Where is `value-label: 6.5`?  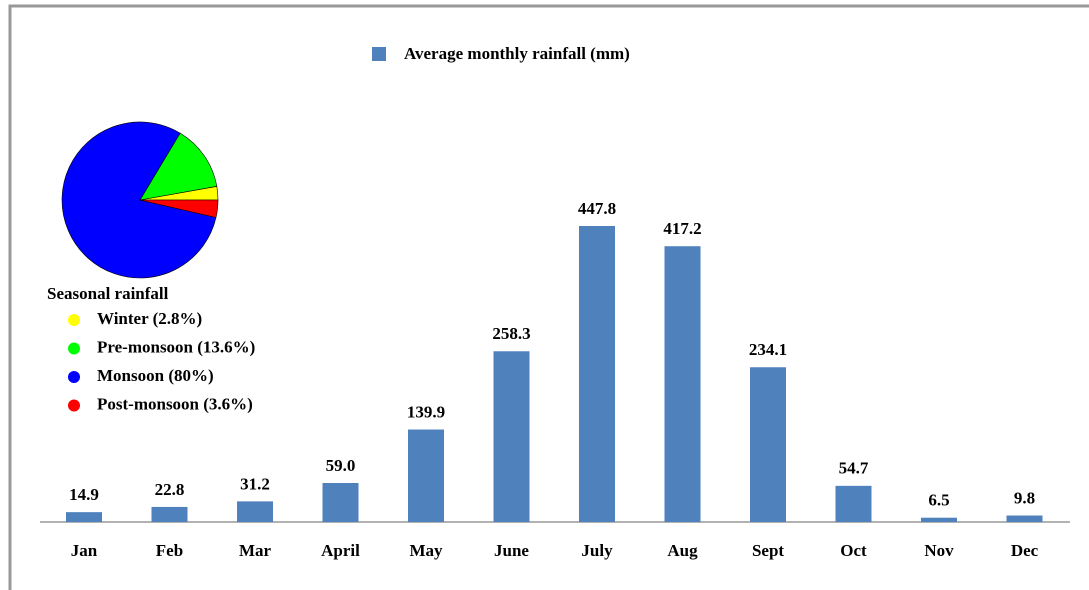 value-label: 6.5 is located at coordinates (938, 500).